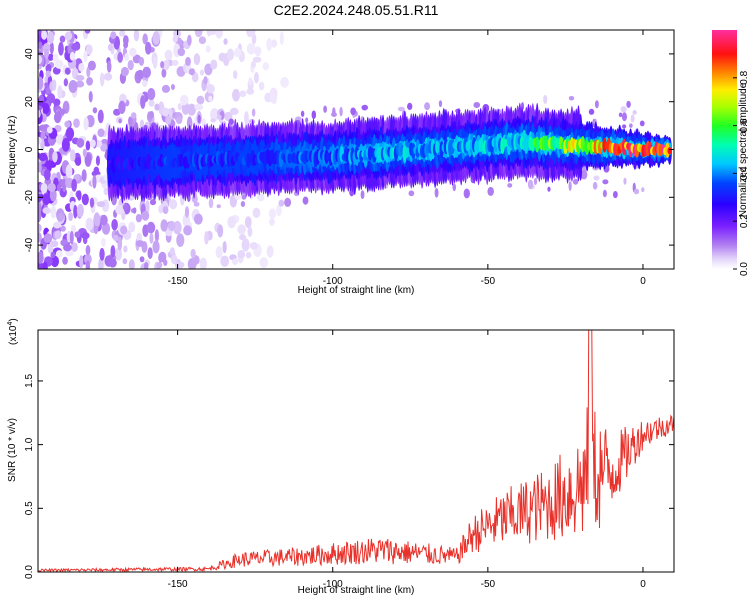 The width and height of the screenshot is (750, 600). What do you see at coordinates (643, 281) in the screenshot?
I see `top-x-tick-label: 0` at bounding box center [643, 281].